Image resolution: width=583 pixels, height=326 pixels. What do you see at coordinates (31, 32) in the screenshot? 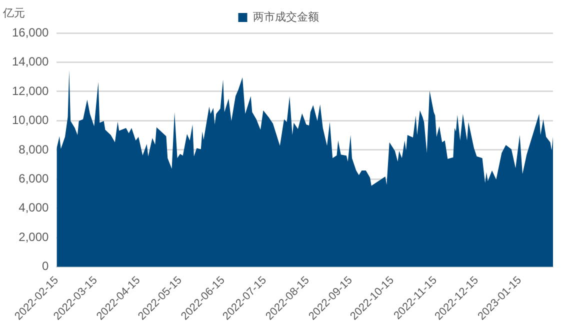
I see `y-tick-label: 16,000` at bounding box center [31, 32].